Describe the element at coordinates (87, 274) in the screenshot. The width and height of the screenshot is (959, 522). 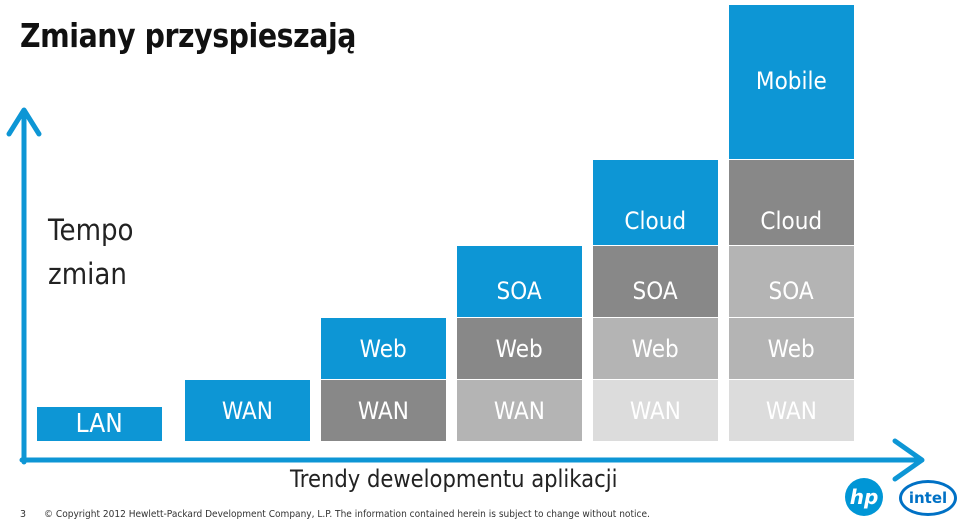
I see `y-axis-label-line-2: zmian` at that location.